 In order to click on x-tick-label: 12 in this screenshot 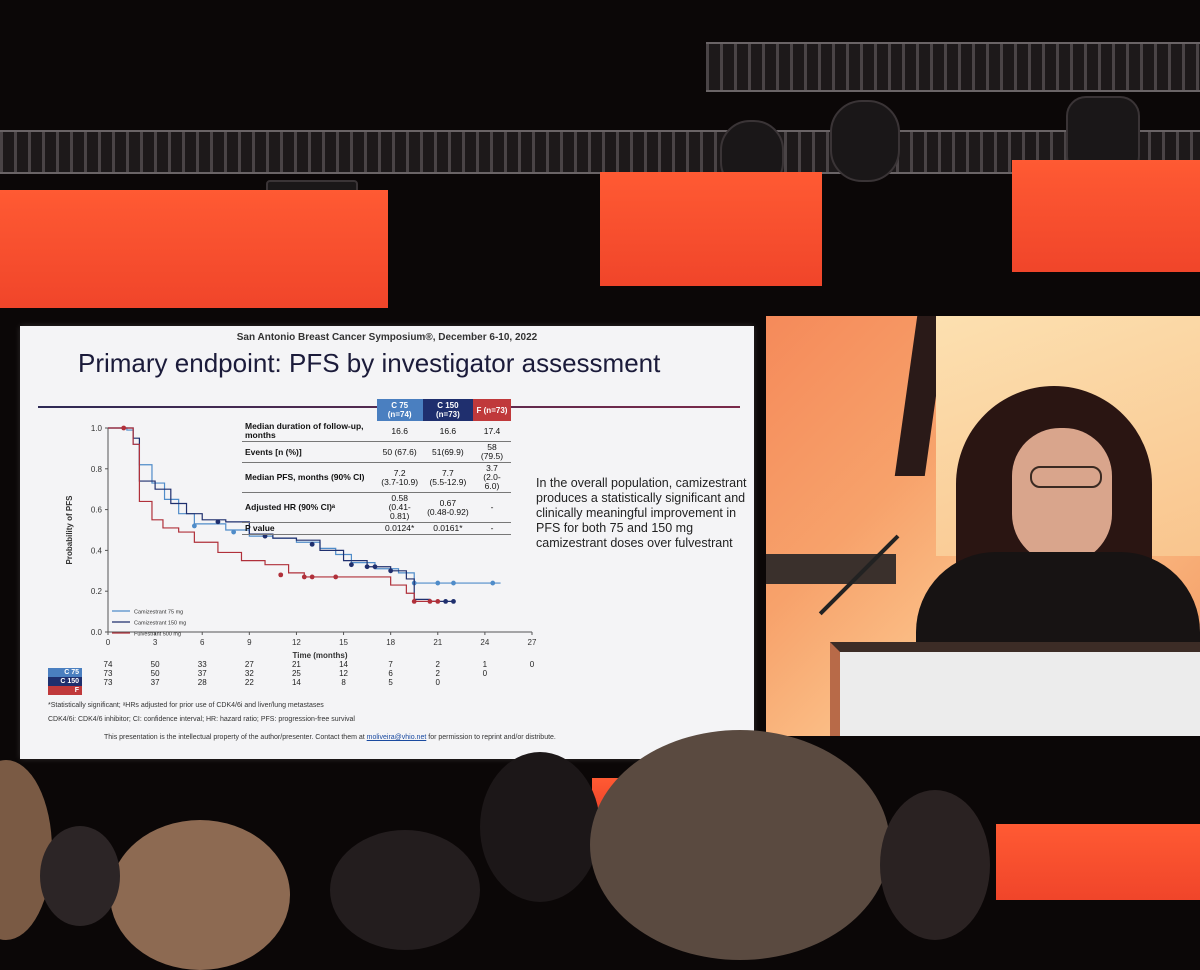, I will do `click(296, 642)`.